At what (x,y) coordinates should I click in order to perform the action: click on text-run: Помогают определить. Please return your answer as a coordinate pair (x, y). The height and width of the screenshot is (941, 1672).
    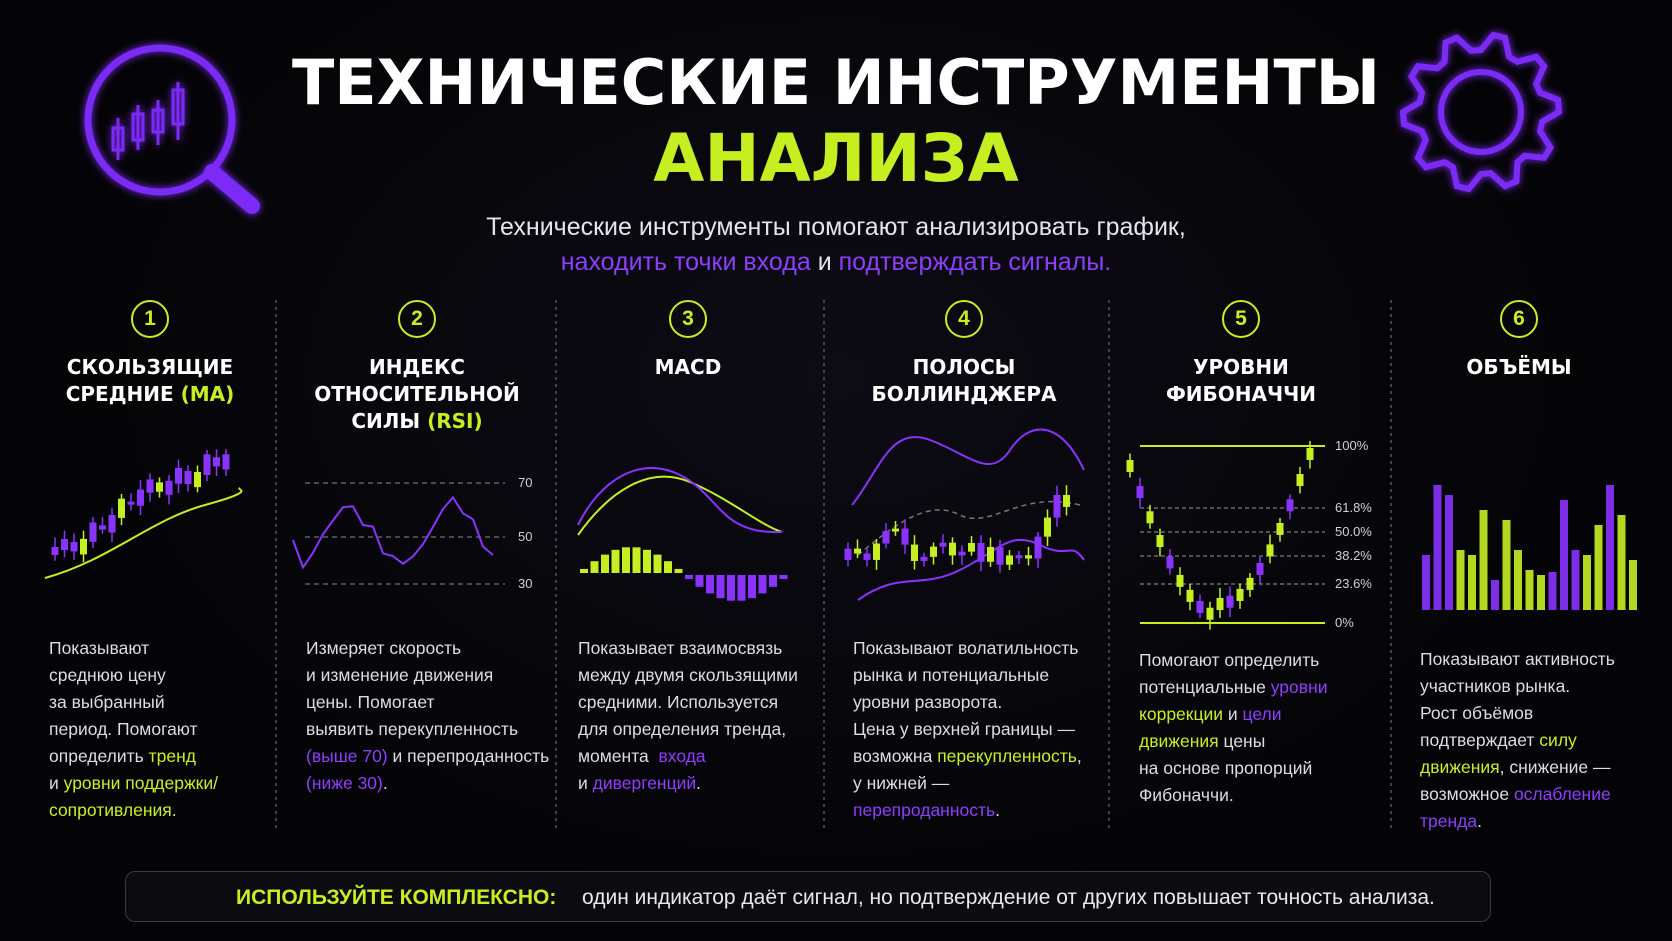
    Looking at the image, I should click on (1229, 660).